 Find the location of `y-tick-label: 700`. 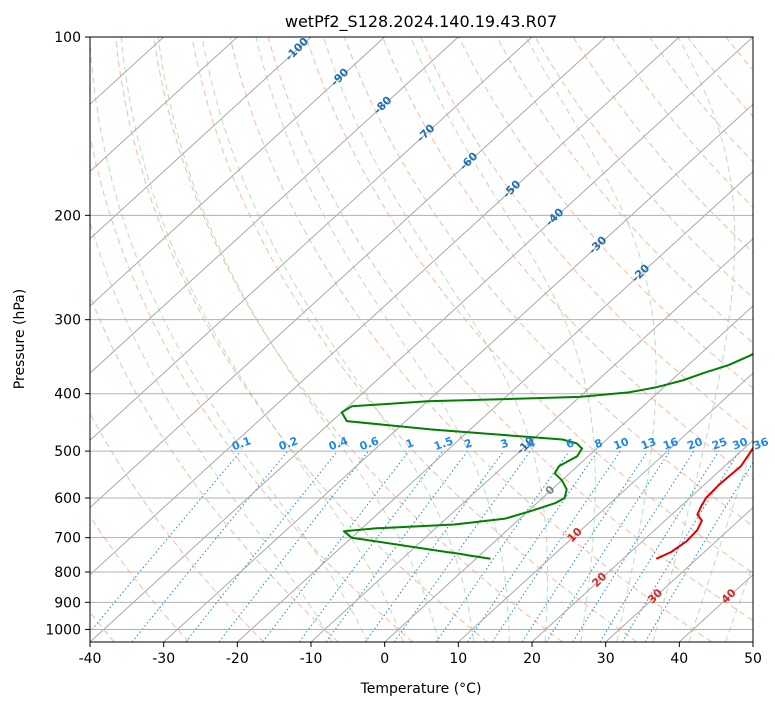

y-tick-label: 700 is located at coordinates (67, 539).